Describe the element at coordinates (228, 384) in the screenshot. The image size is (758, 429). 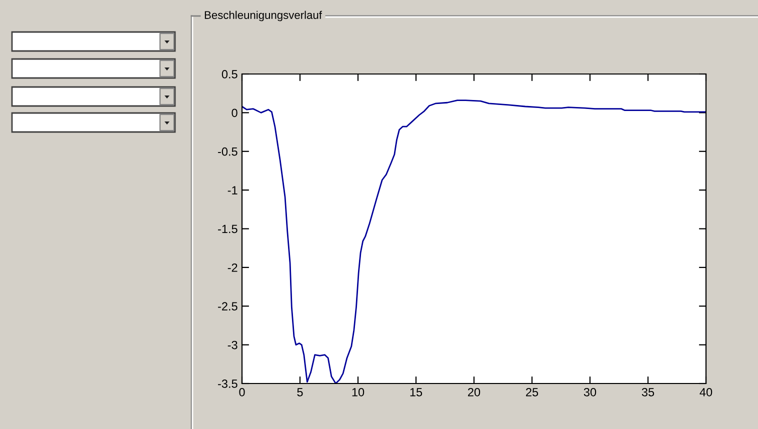
I see `y-tick-label: -3.5` at that location.